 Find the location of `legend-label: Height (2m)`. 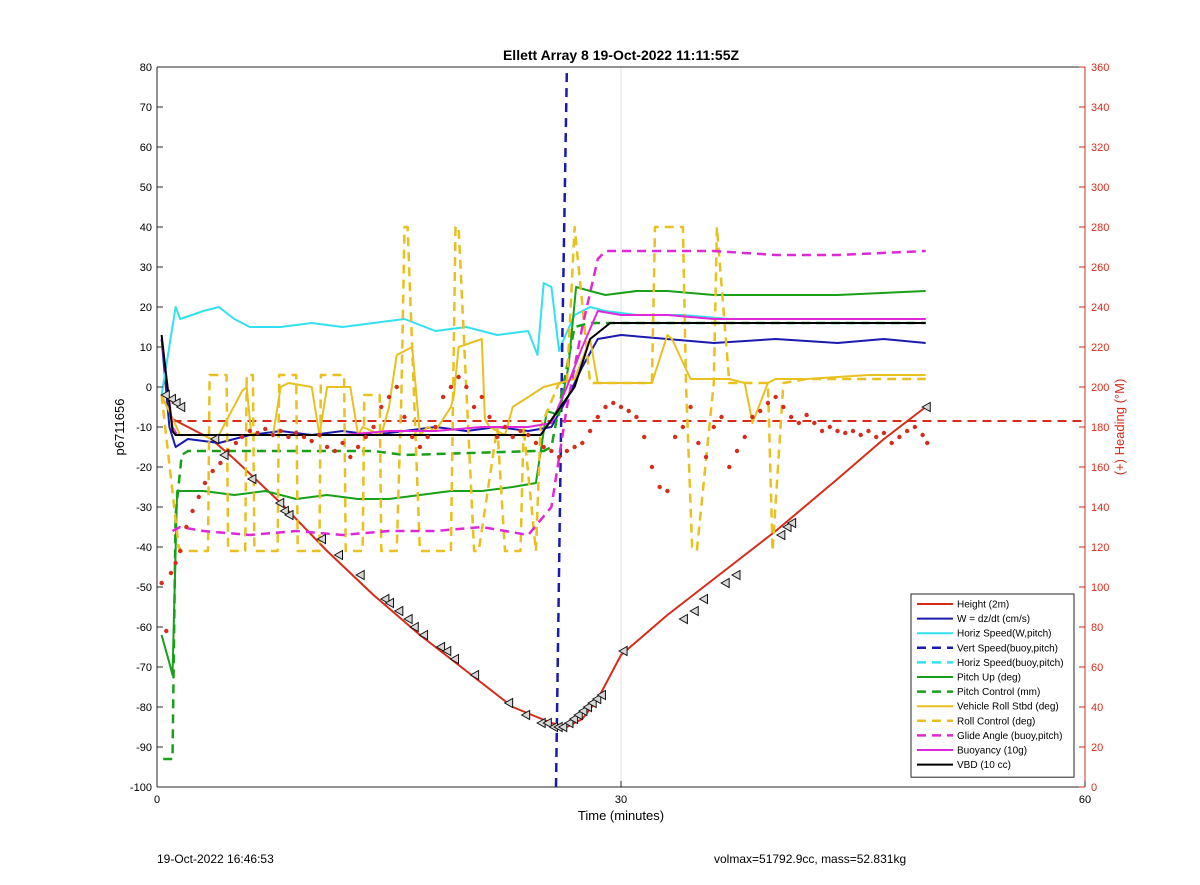

legend-label: Height (2m) is located at coordinates (983, 605).